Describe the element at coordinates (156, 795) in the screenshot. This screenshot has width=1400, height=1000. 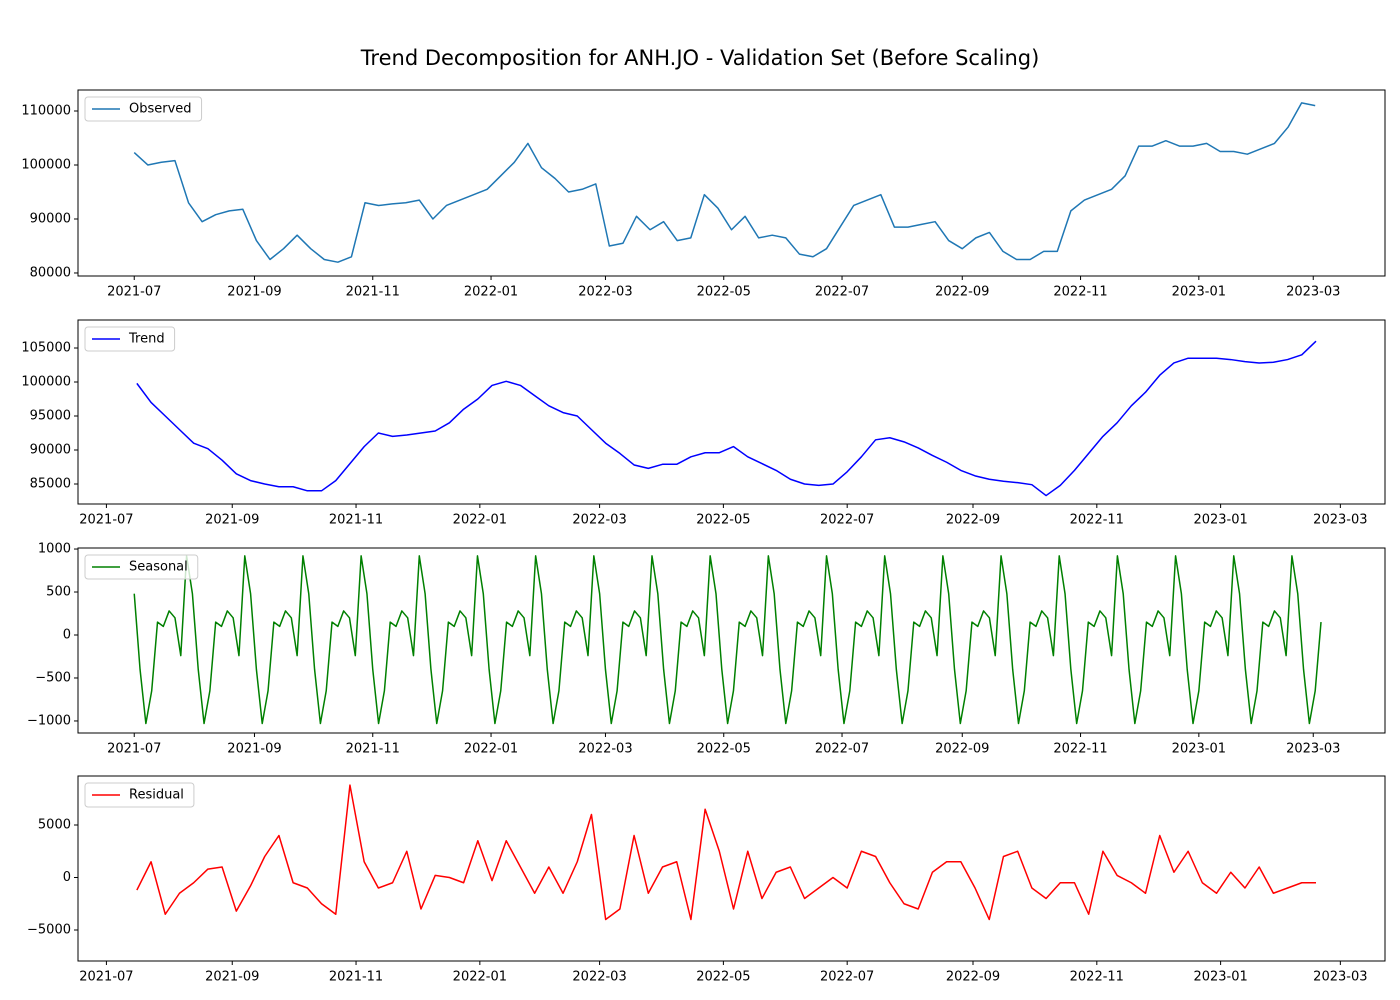
I see `legend-label: Residual` at that location.